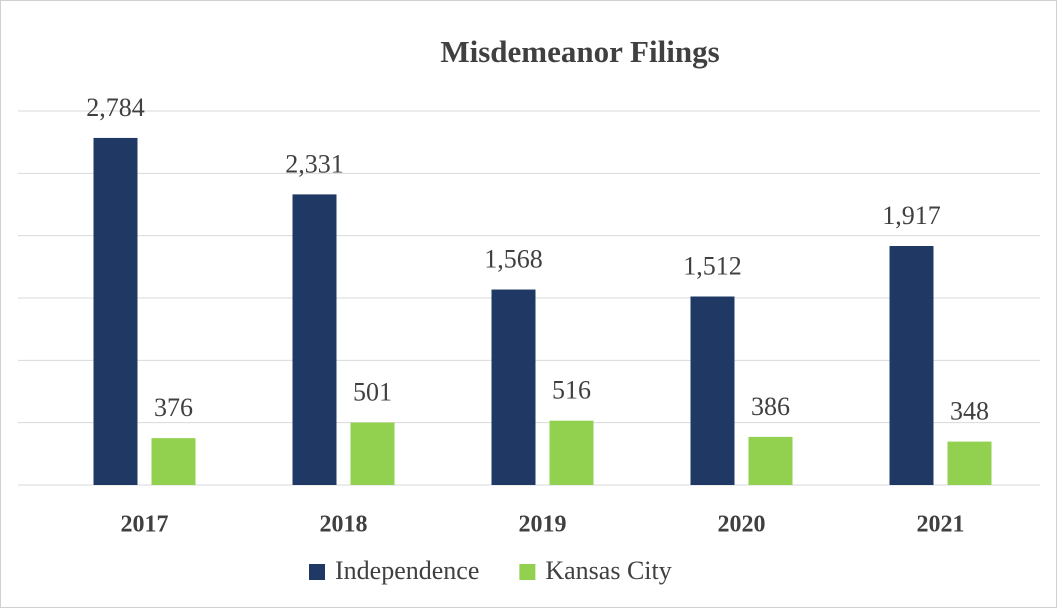  Describe the element at coordinates (579, 51) in the screenshot. I see `chart-title: Misdemeanor Filings` at that location.